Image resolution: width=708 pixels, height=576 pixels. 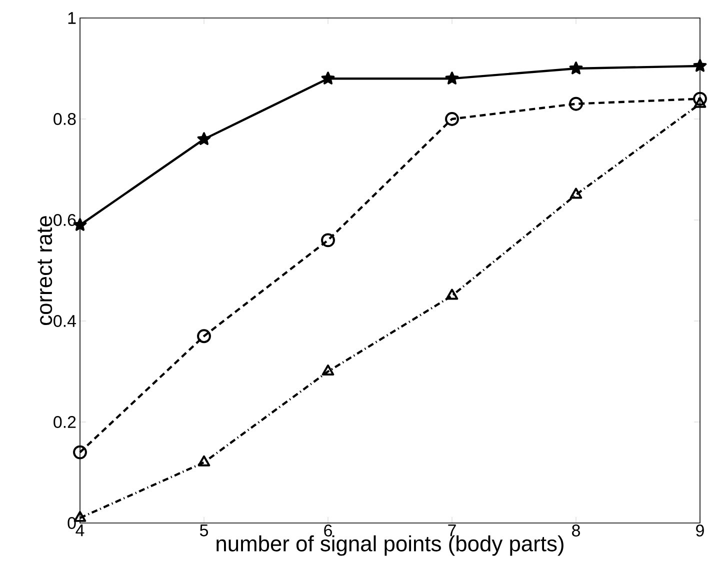 I want to click on x-tick-label: 9, so click(x=700, y=530).